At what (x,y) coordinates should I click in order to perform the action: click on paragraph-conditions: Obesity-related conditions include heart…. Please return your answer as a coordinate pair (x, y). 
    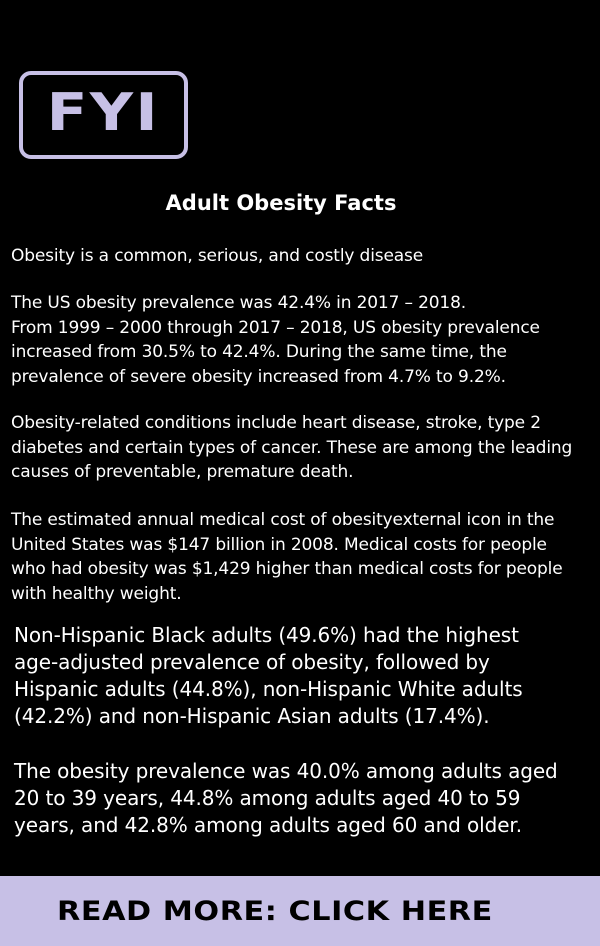
    Looking at the image, I should click on (292, 447).